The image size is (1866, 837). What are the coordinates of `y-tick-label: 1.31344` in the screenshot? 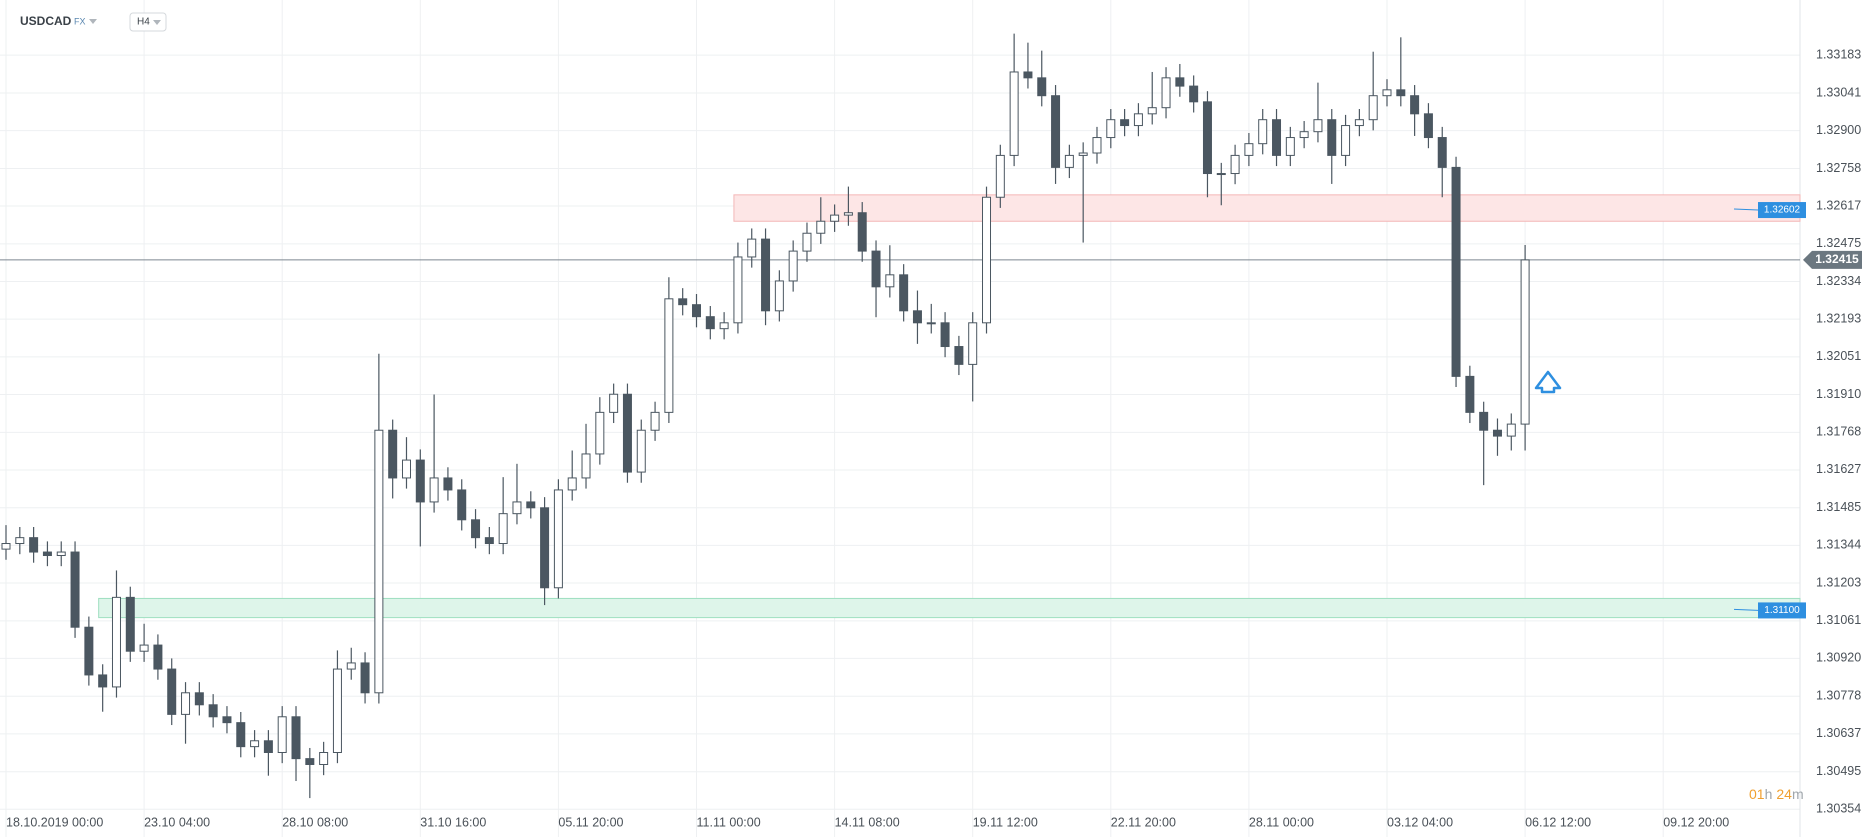 It's located at (1838, 545).